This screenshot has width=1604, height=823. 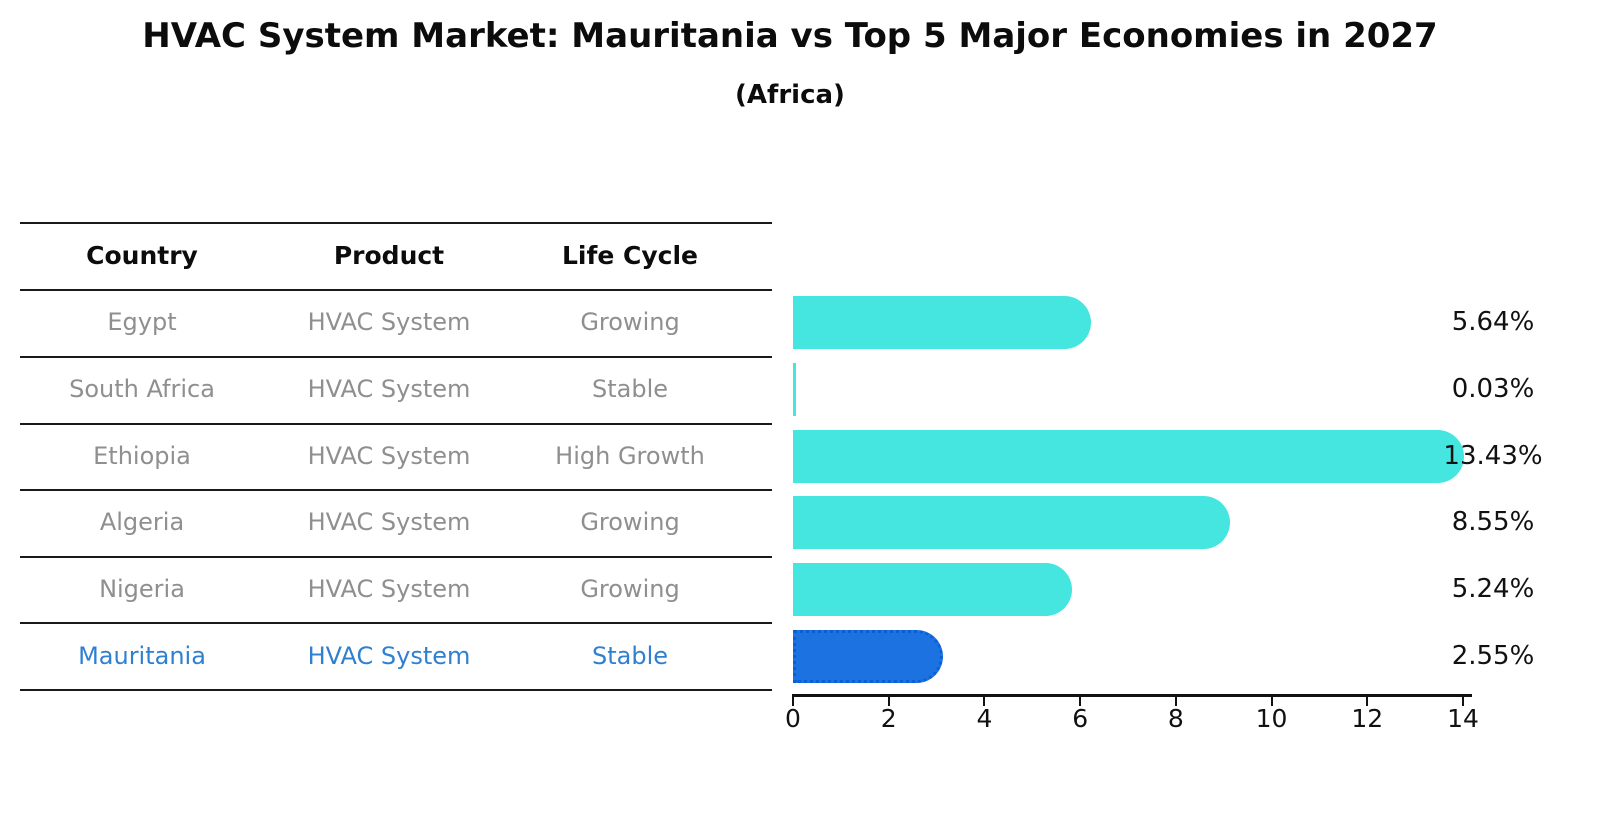 What do you see at coordinates (630, 456) in the screenshot?
I see `cell-life-cycle: High Growth` at bounding box center [630, 456].